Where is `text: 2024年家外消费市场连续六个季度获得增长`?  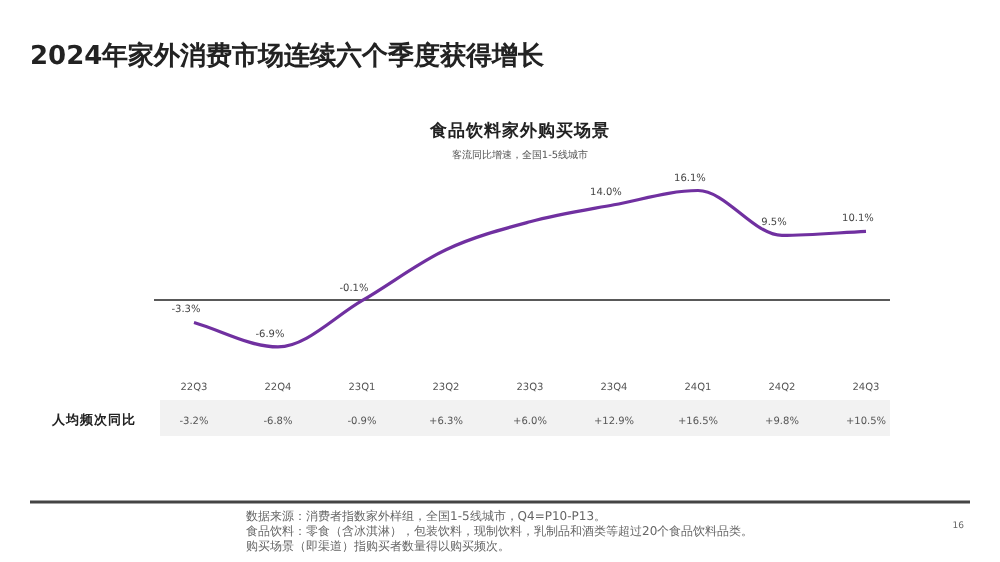
text: 2024年家外消费市场连续六个季度获得增长 is located at coordinates (288, 56).